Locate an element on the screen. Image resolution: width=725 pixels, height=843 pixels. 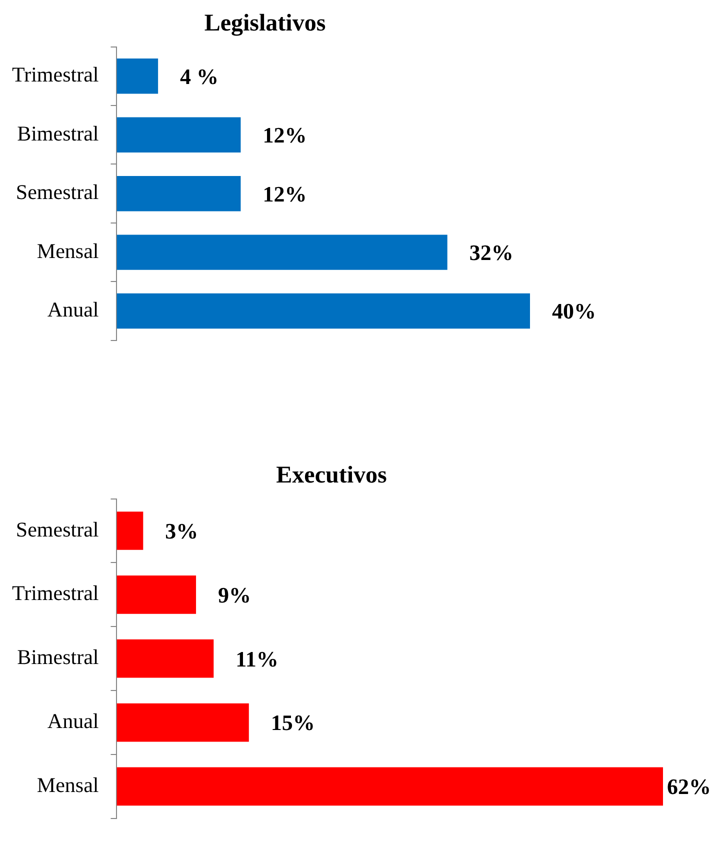
data-label: 40% is located at coordinates (574, 311).